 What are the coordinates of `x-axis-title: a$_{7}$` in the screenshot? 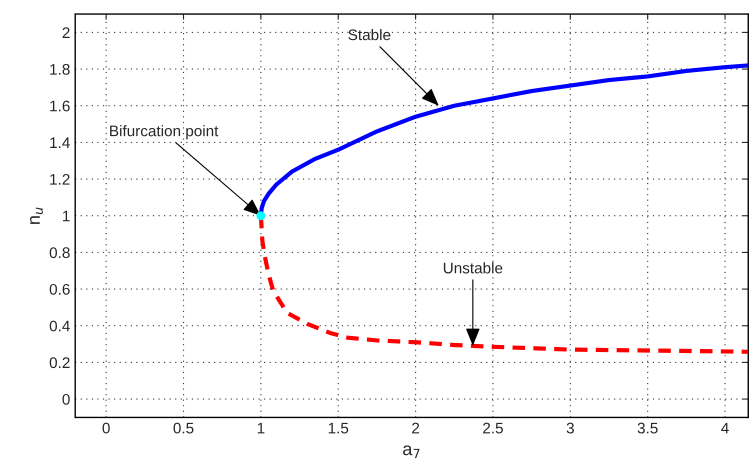 It's located at (411, 451).